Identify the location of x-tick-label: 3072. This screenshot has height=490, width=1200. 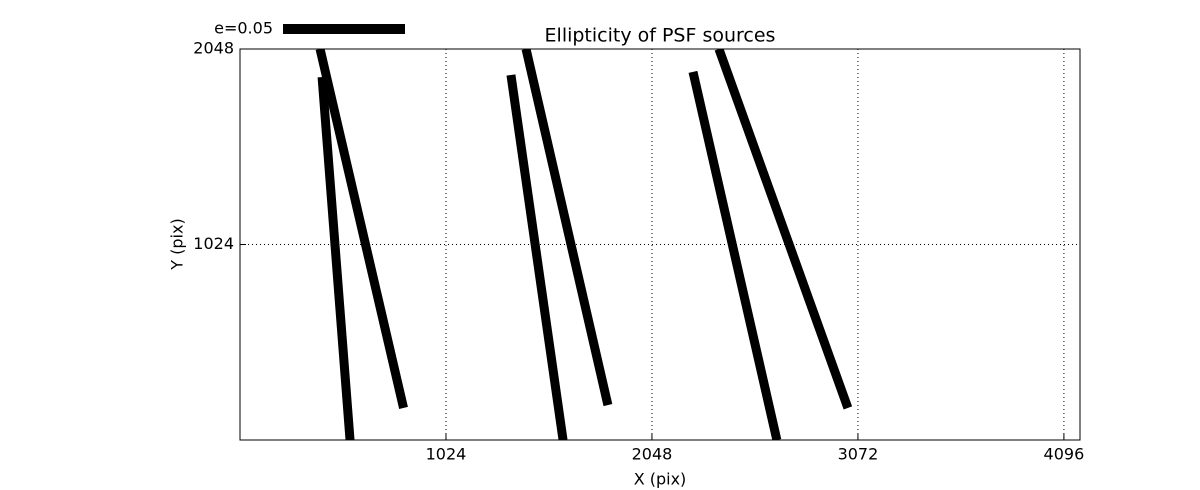
(858, 454).